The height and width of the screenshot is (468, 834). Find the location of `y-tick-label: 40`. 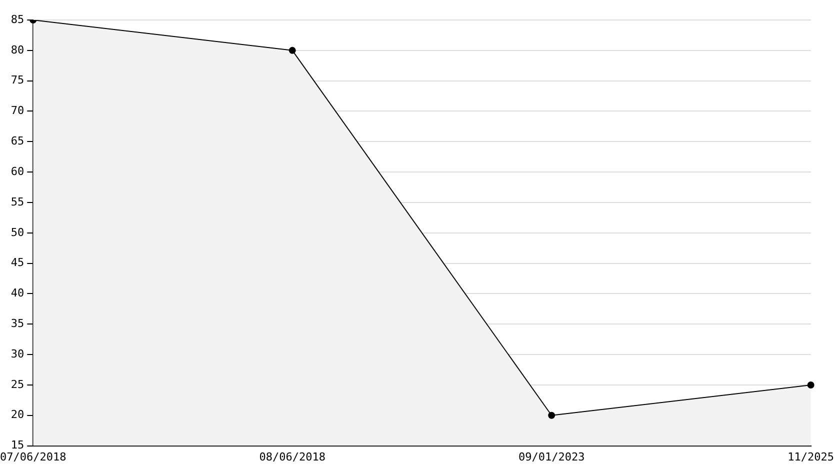

y-tick-label: 40 is located at coordinates (17, 293).